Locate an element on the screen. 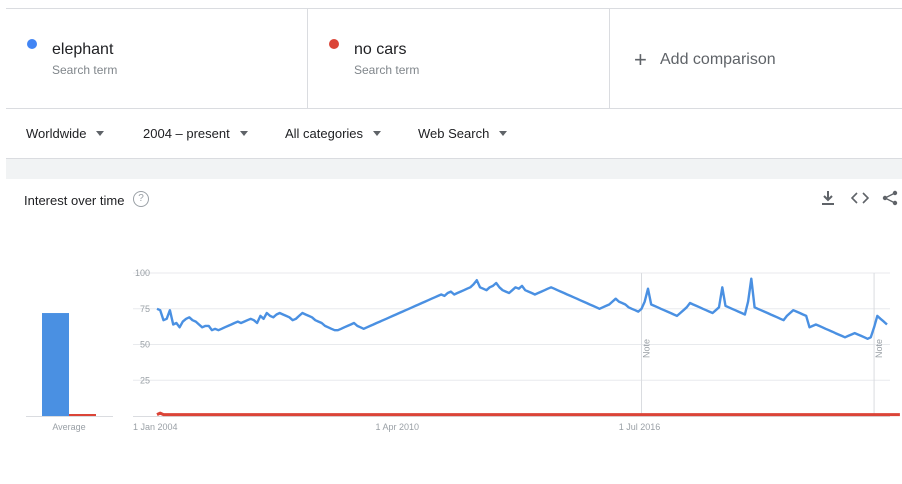  y-tick-label: 50 is located at coordinates (145, 345).